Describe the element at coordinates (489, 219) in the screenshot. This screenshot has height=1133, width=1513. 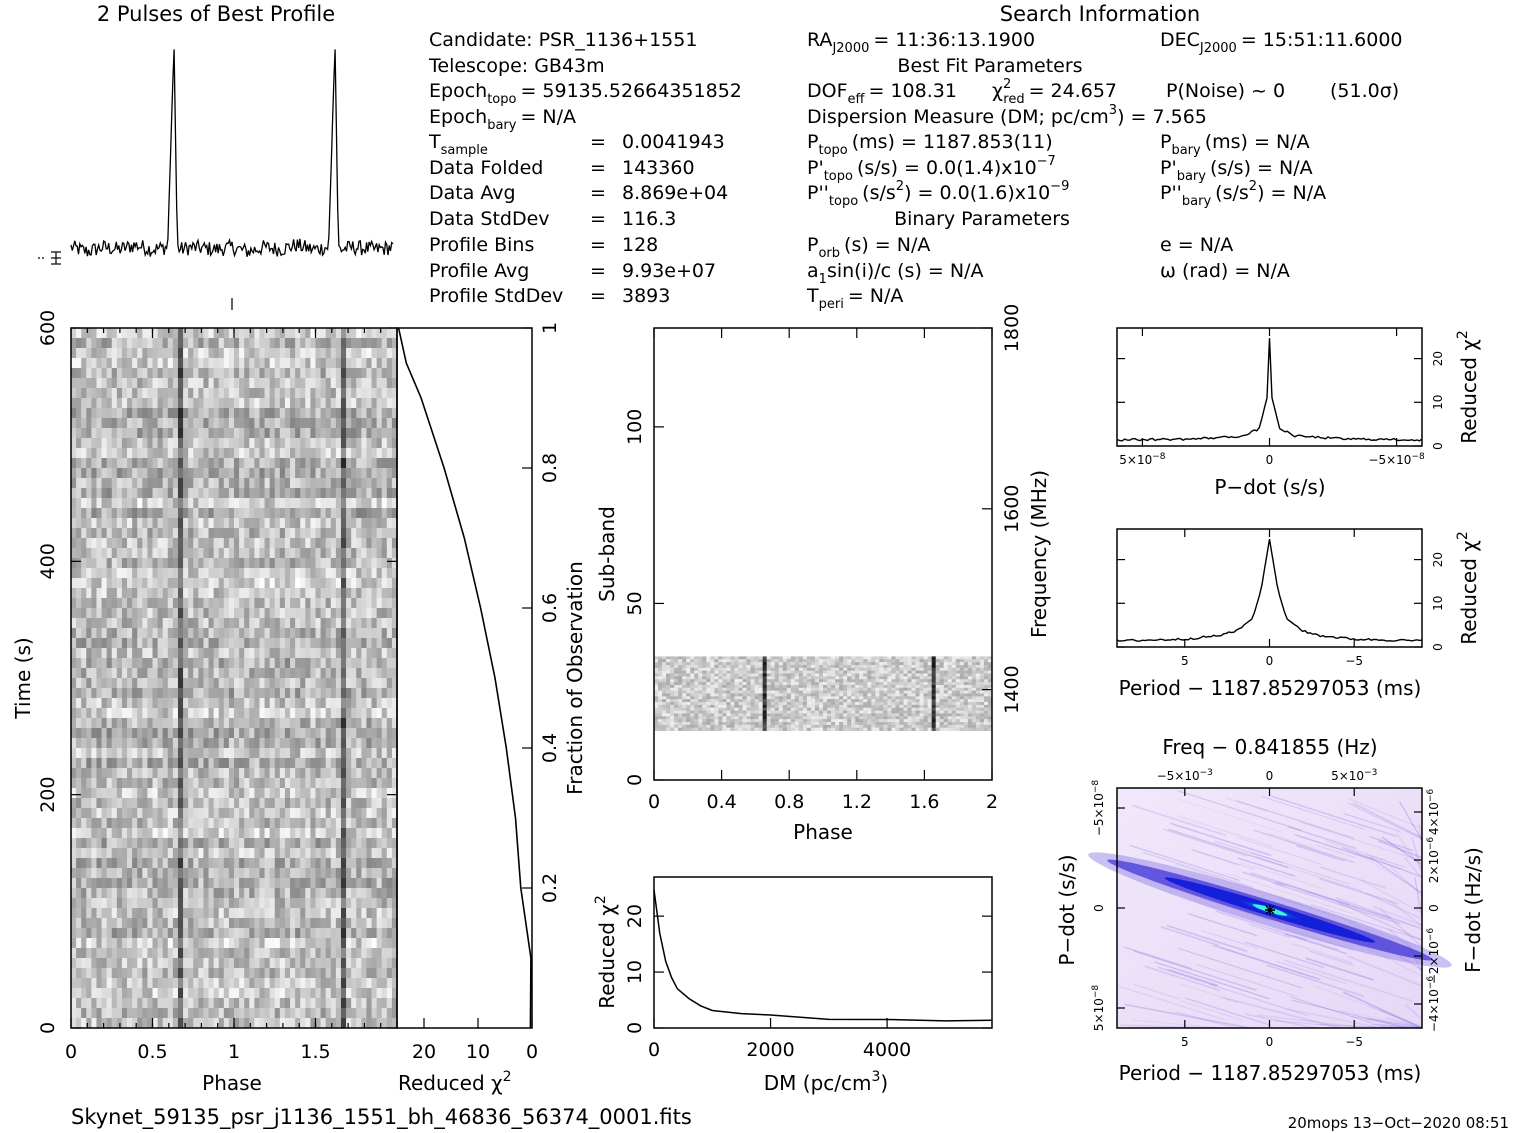
I see `info-row-key: Data StdDev` at that location.